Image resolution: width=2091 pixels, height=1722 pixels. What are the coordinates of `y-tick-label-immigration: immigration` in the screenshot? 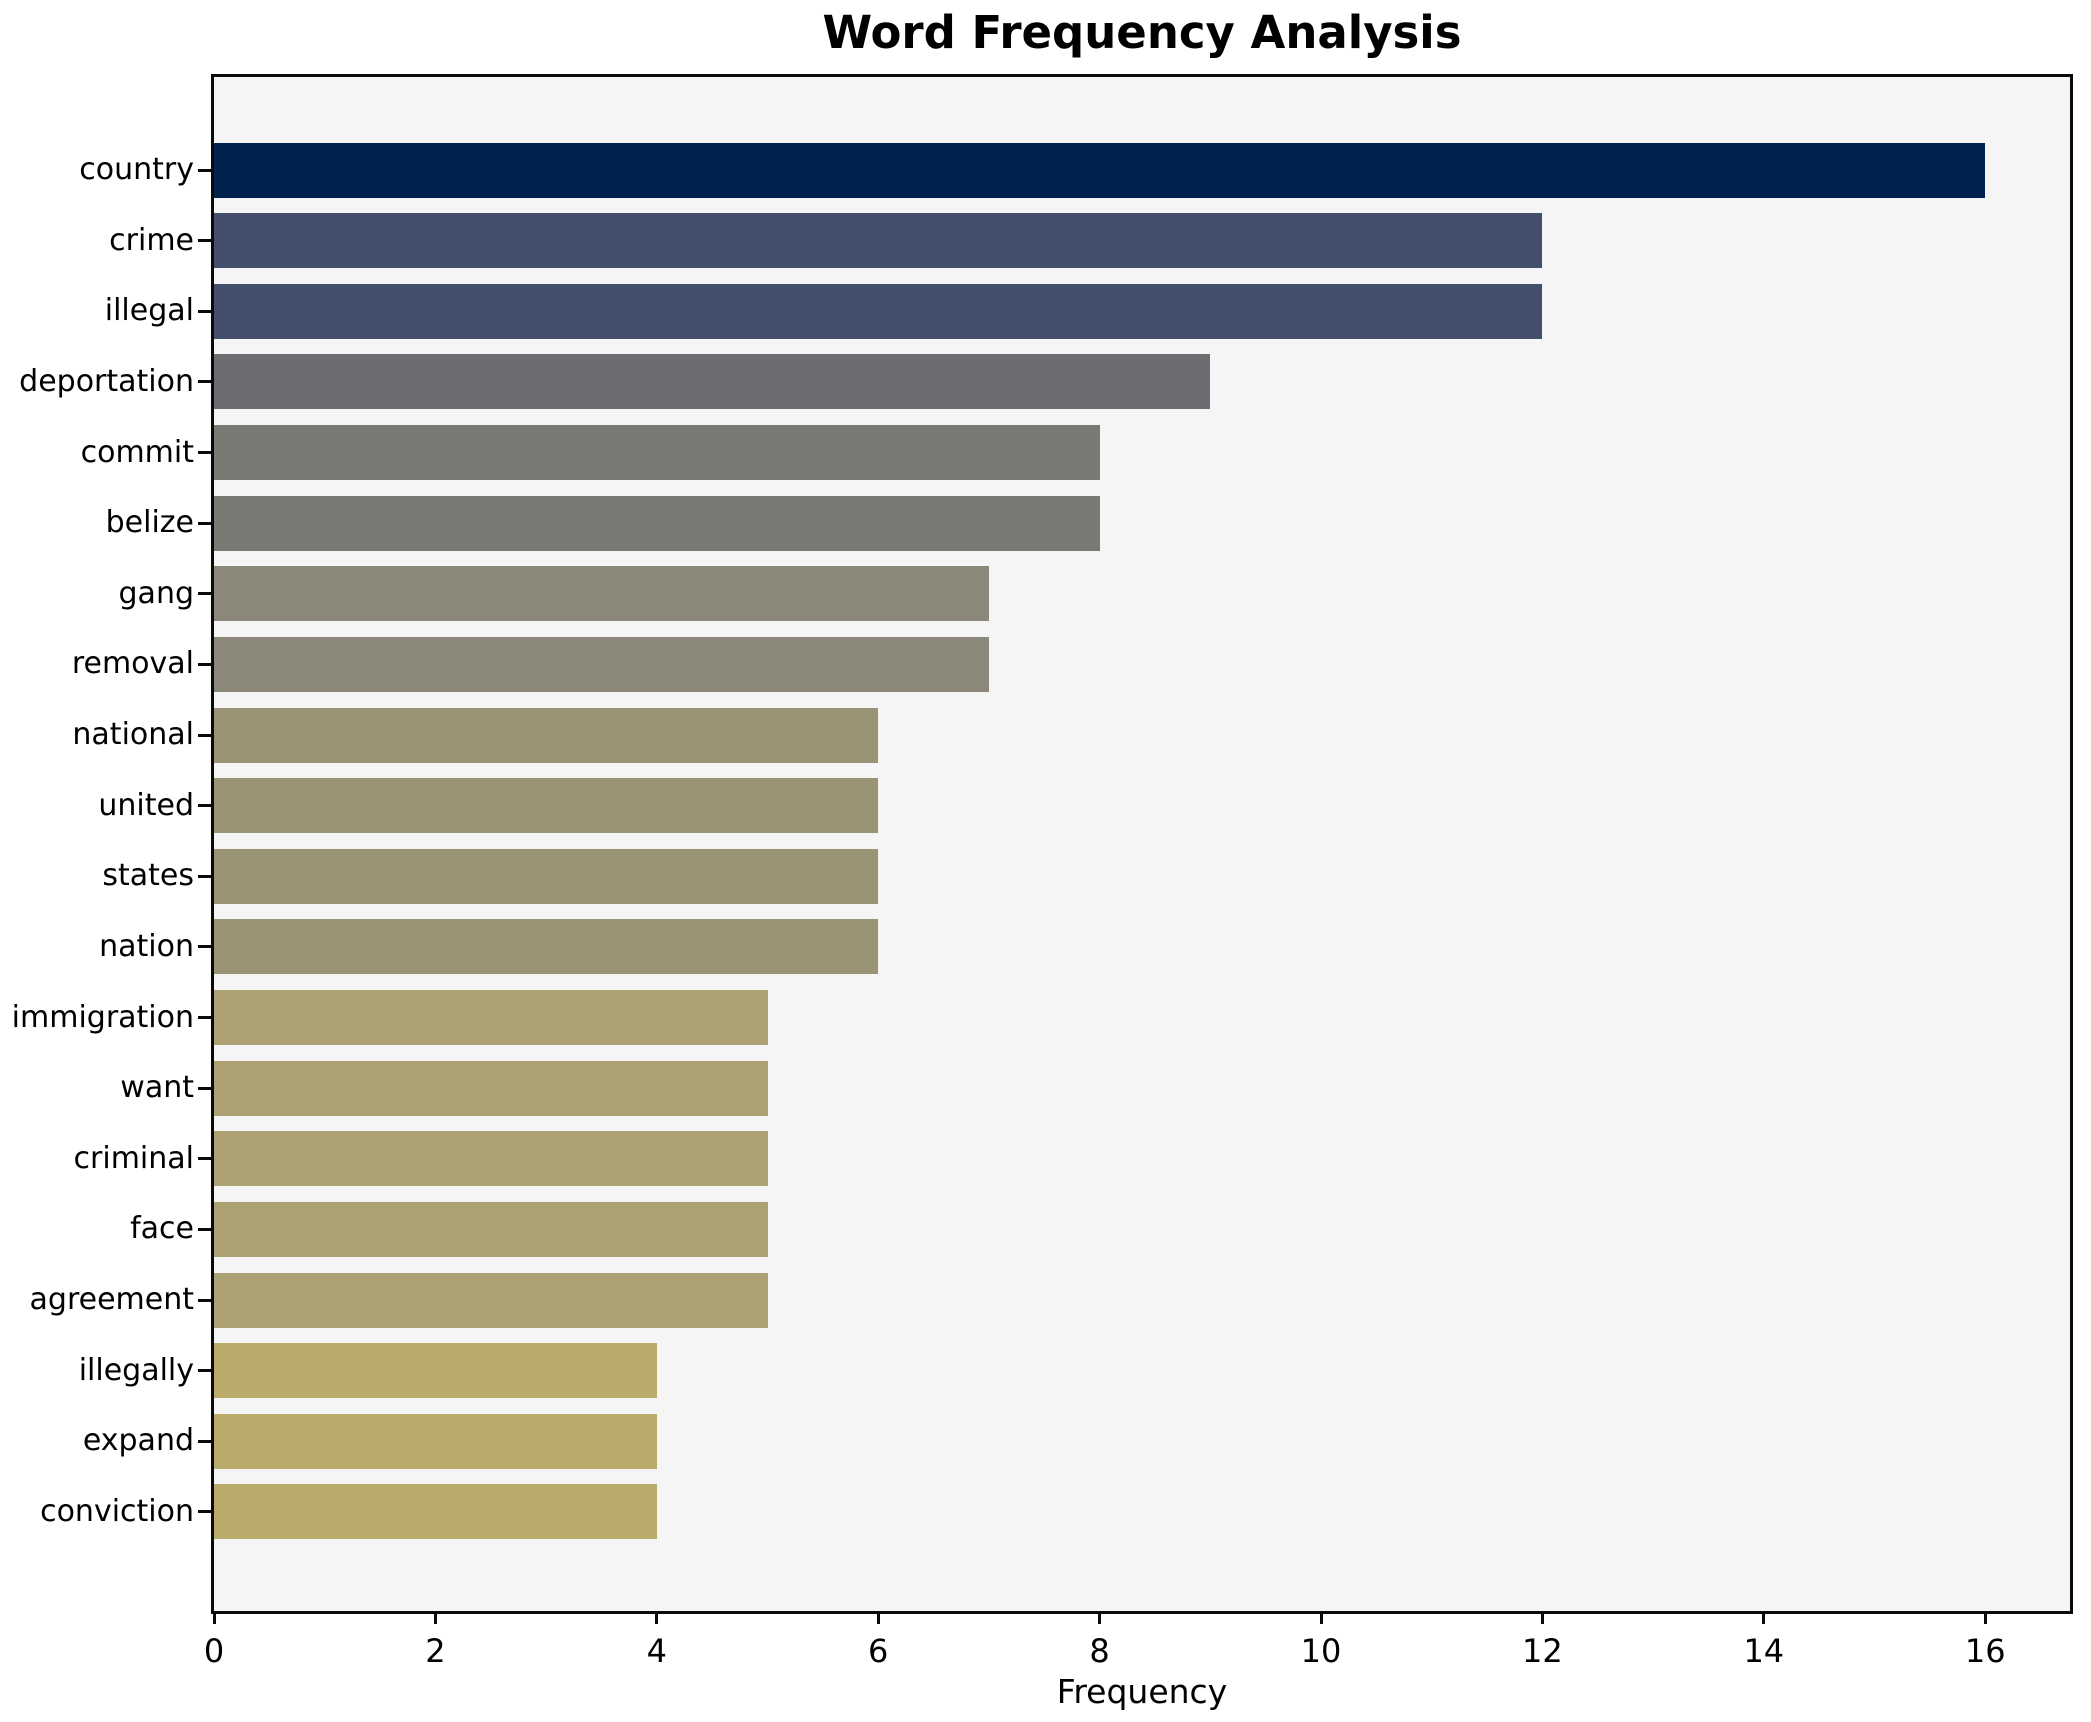 It's located at (102, 1017).